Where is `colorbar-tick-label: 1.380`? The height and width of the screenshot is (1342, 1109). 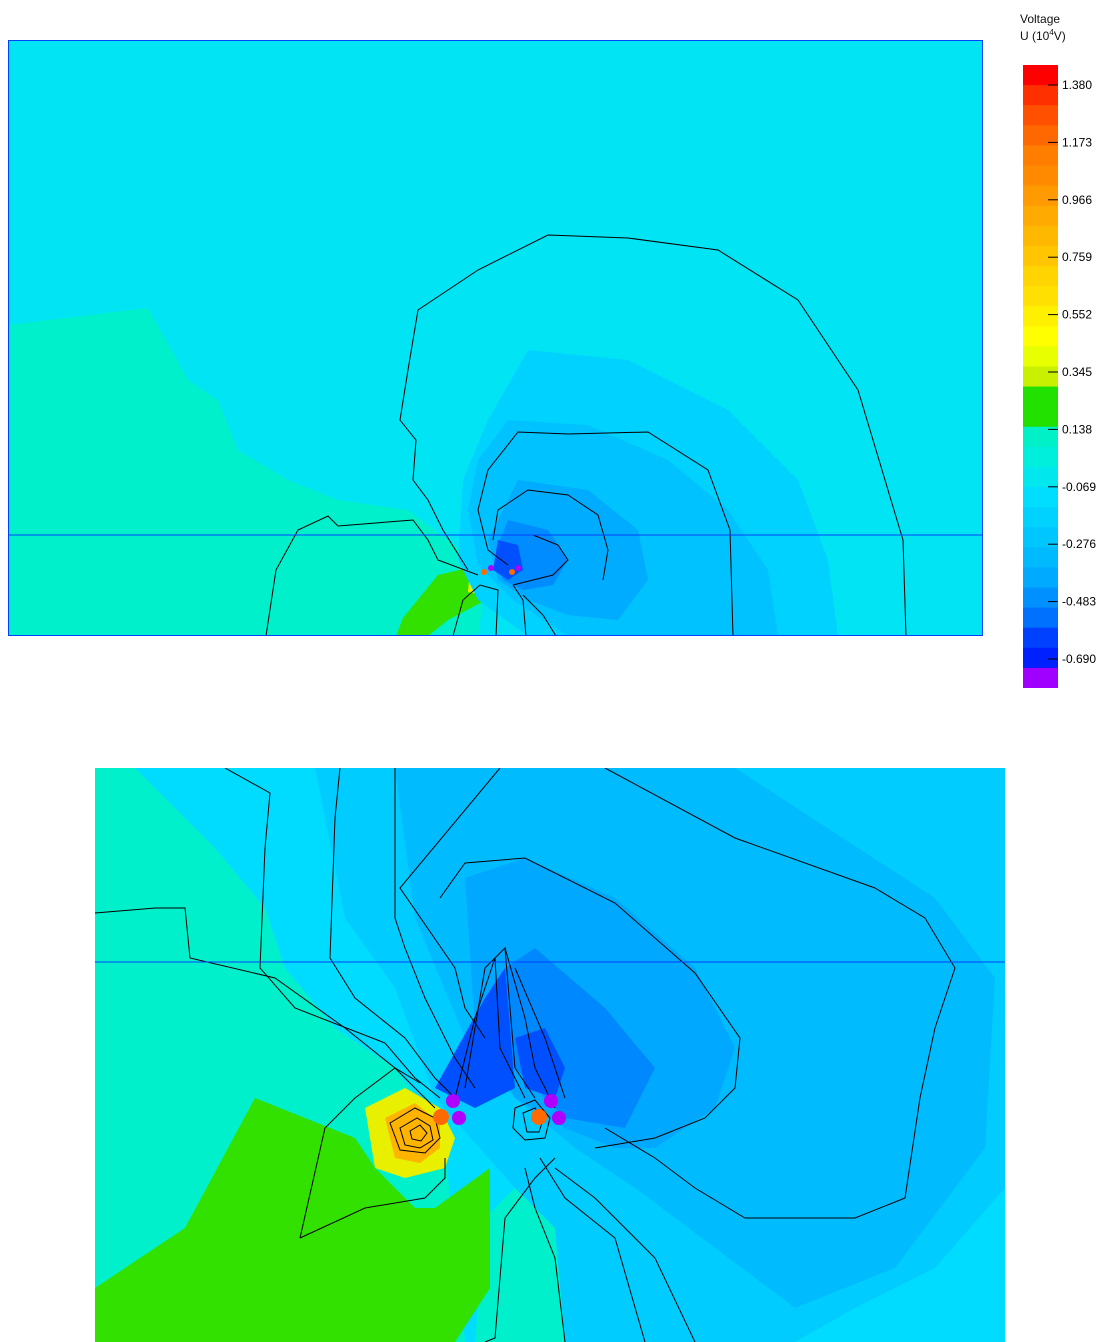 colorbar-tick-label: 1.380 is located at coordinates (1077, 85).